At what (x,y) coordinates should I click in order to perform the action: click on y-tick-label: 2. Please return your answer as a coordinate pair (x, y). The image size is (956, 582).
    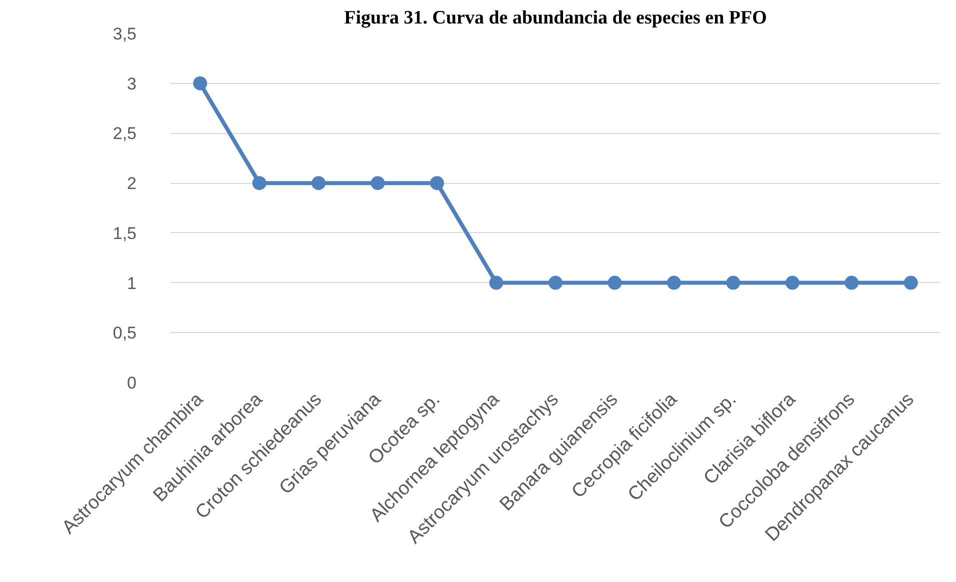
    Looking at the image, I should click on (132, 184).